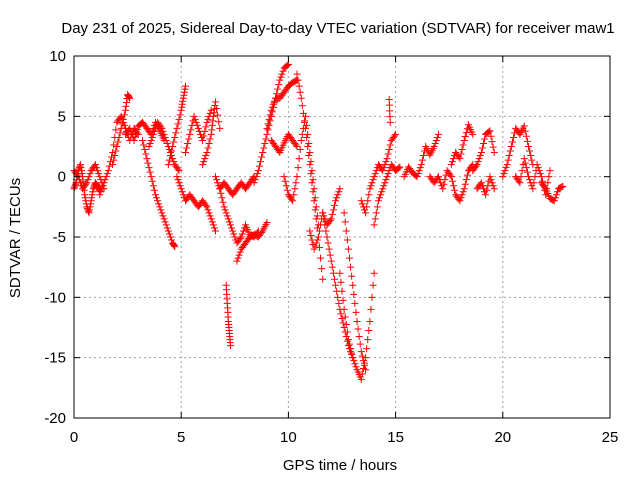  What do you see at coordinates (15, 238) in the screenshot?
I see `y-axis-label: SDTVAR / TECUs` at bounding box center [15, 238].